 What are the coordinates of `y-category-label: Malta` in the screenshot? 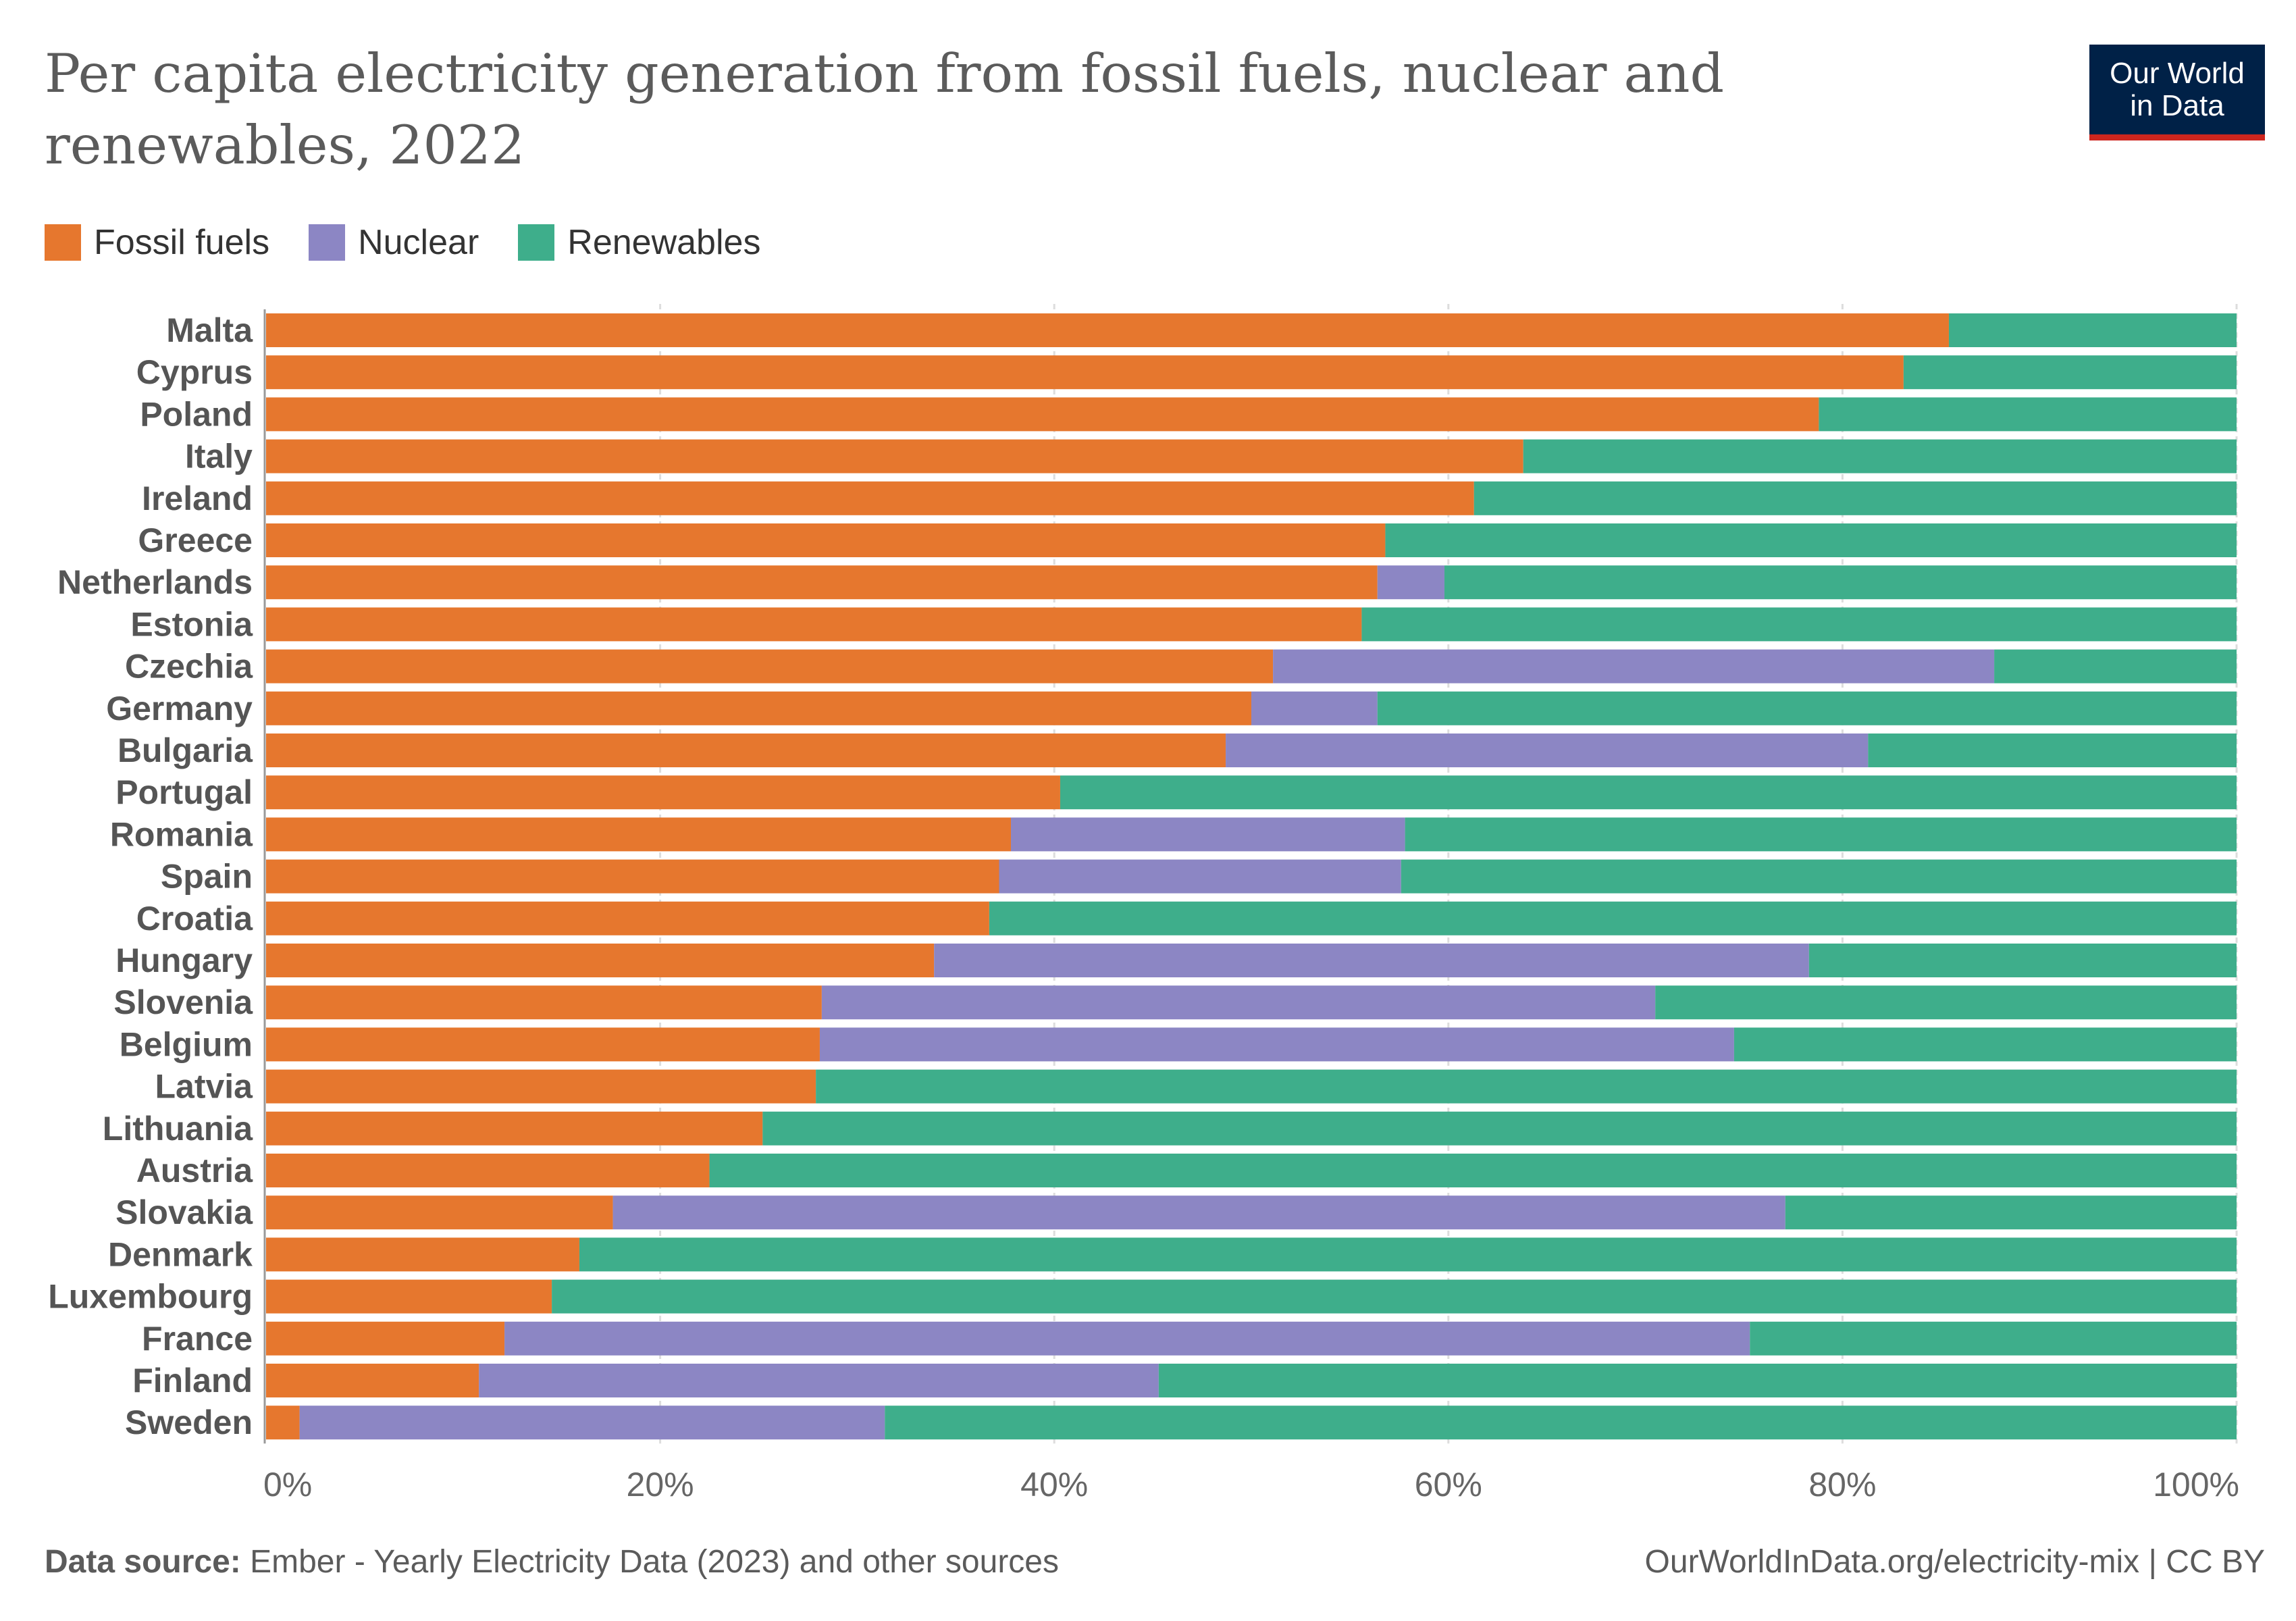 It's located at (210, 330).